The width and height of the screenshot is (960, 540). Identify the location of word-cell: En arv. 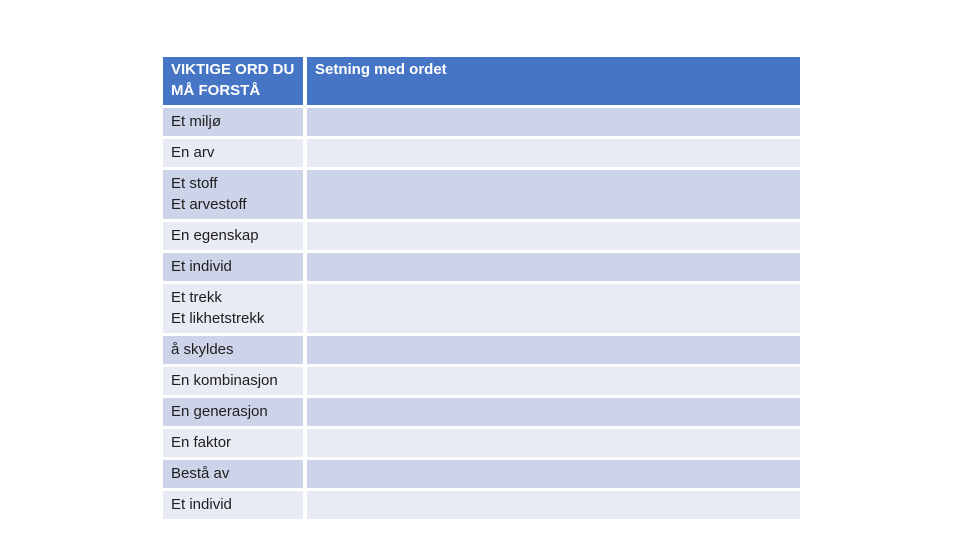
(233, 153).